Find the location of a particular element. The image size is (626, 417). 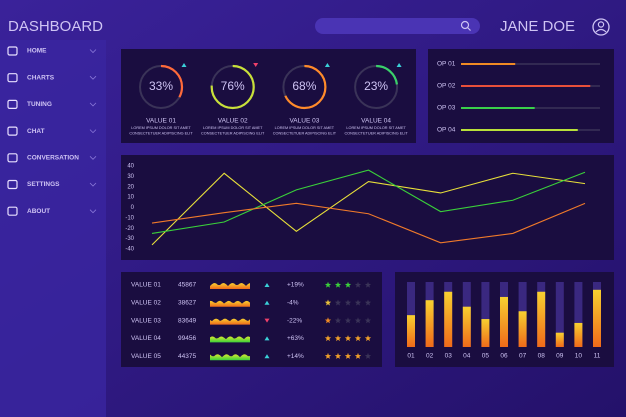

gauge-name: VALUE 03 is located at coordinates (304, 121).